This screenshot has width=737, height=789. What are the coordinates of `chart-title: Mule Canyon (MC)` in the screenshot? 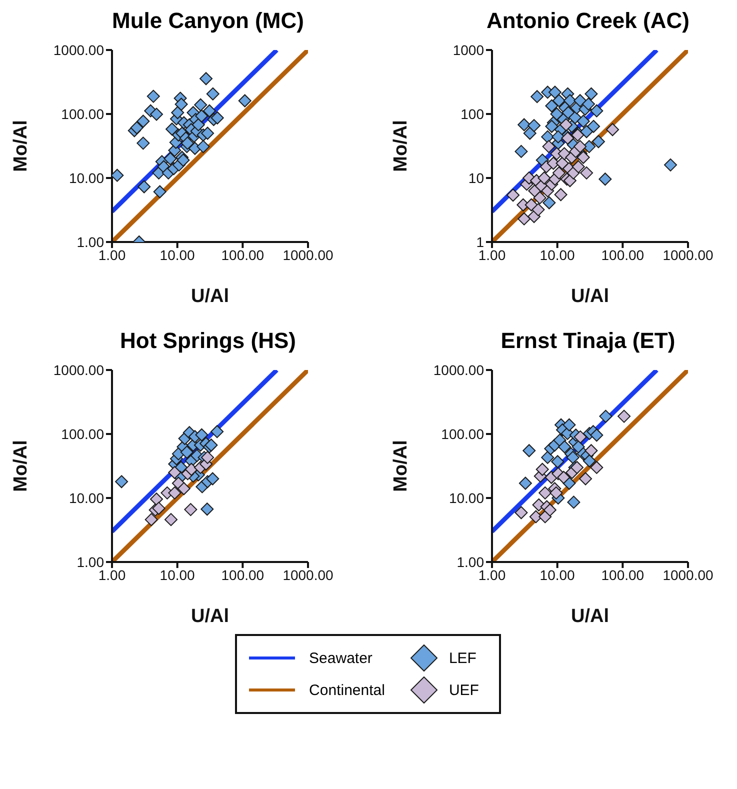 It's located at (208, 21).